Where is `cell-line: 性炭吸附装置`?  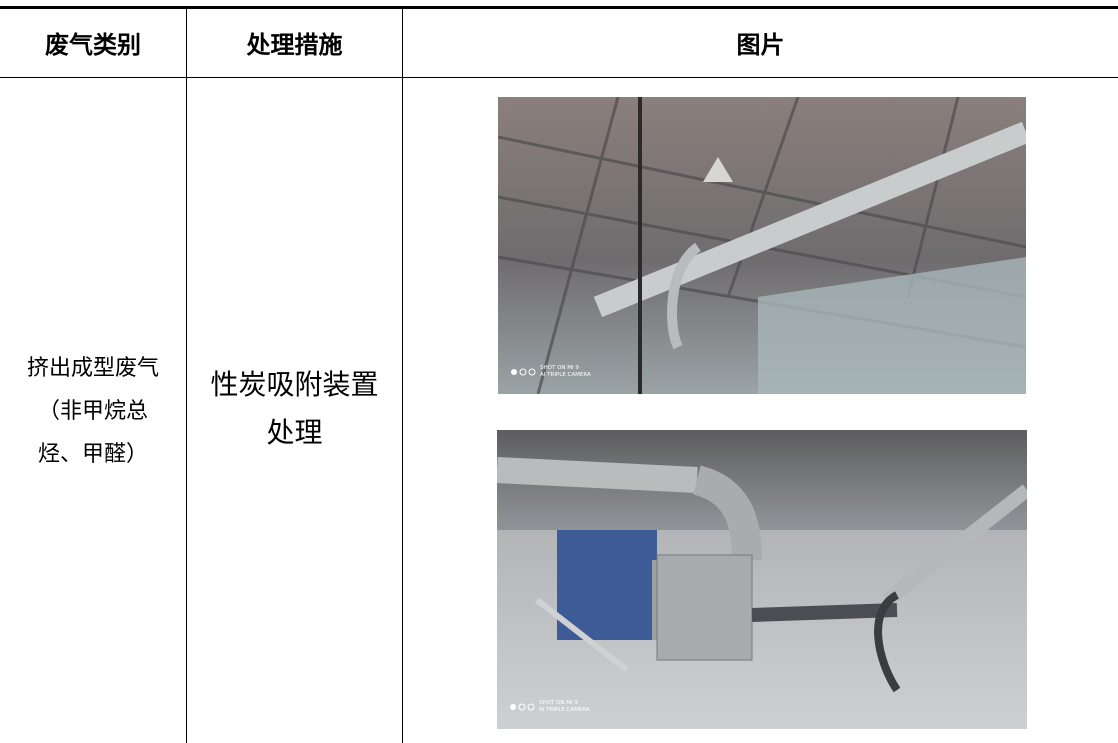
cell-line: 性炭吸附装置 is located at coordinates (294, 385).